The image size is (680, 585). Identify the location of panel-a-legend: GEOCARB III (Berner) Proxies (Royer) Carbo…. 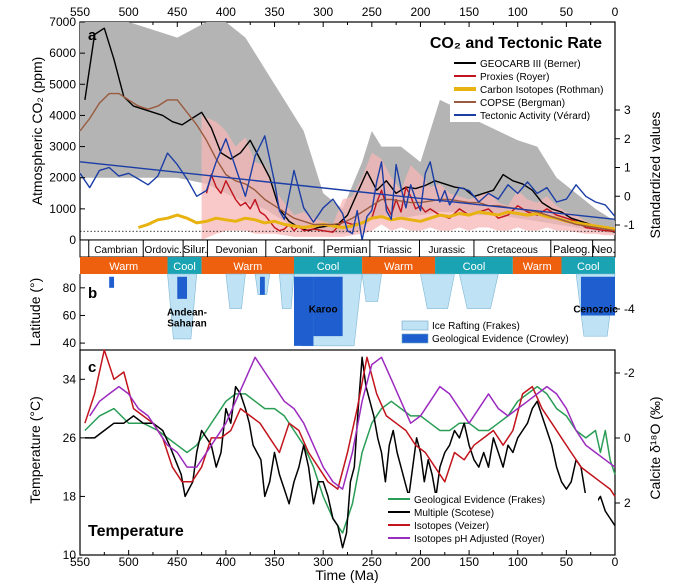
(531, 89).